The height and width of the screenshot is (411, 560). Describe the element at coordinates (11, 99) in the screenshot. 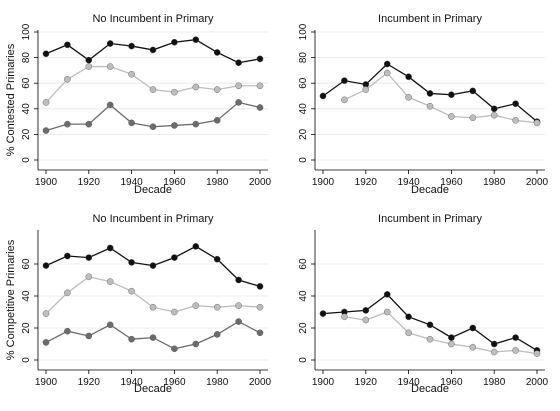

I see `y-axis-title: % Contested Primaries` at that location.